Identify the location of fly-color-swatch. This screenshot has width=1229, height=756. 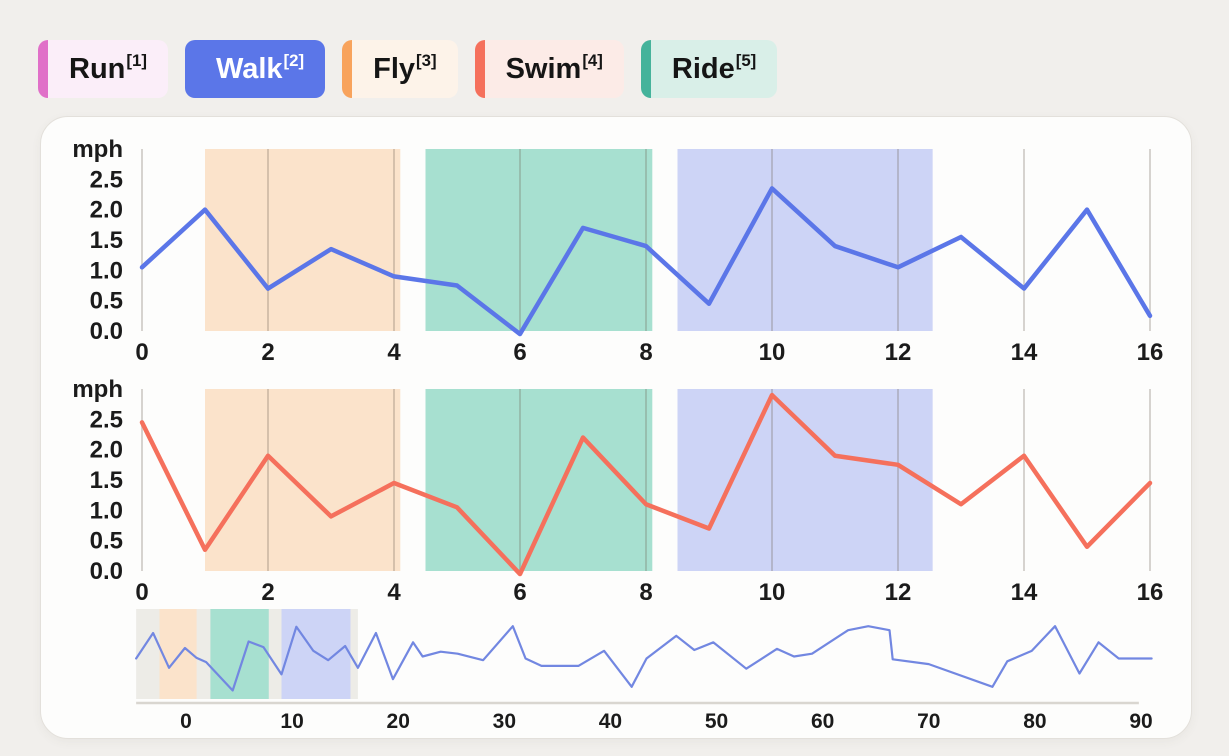
(347, 69).